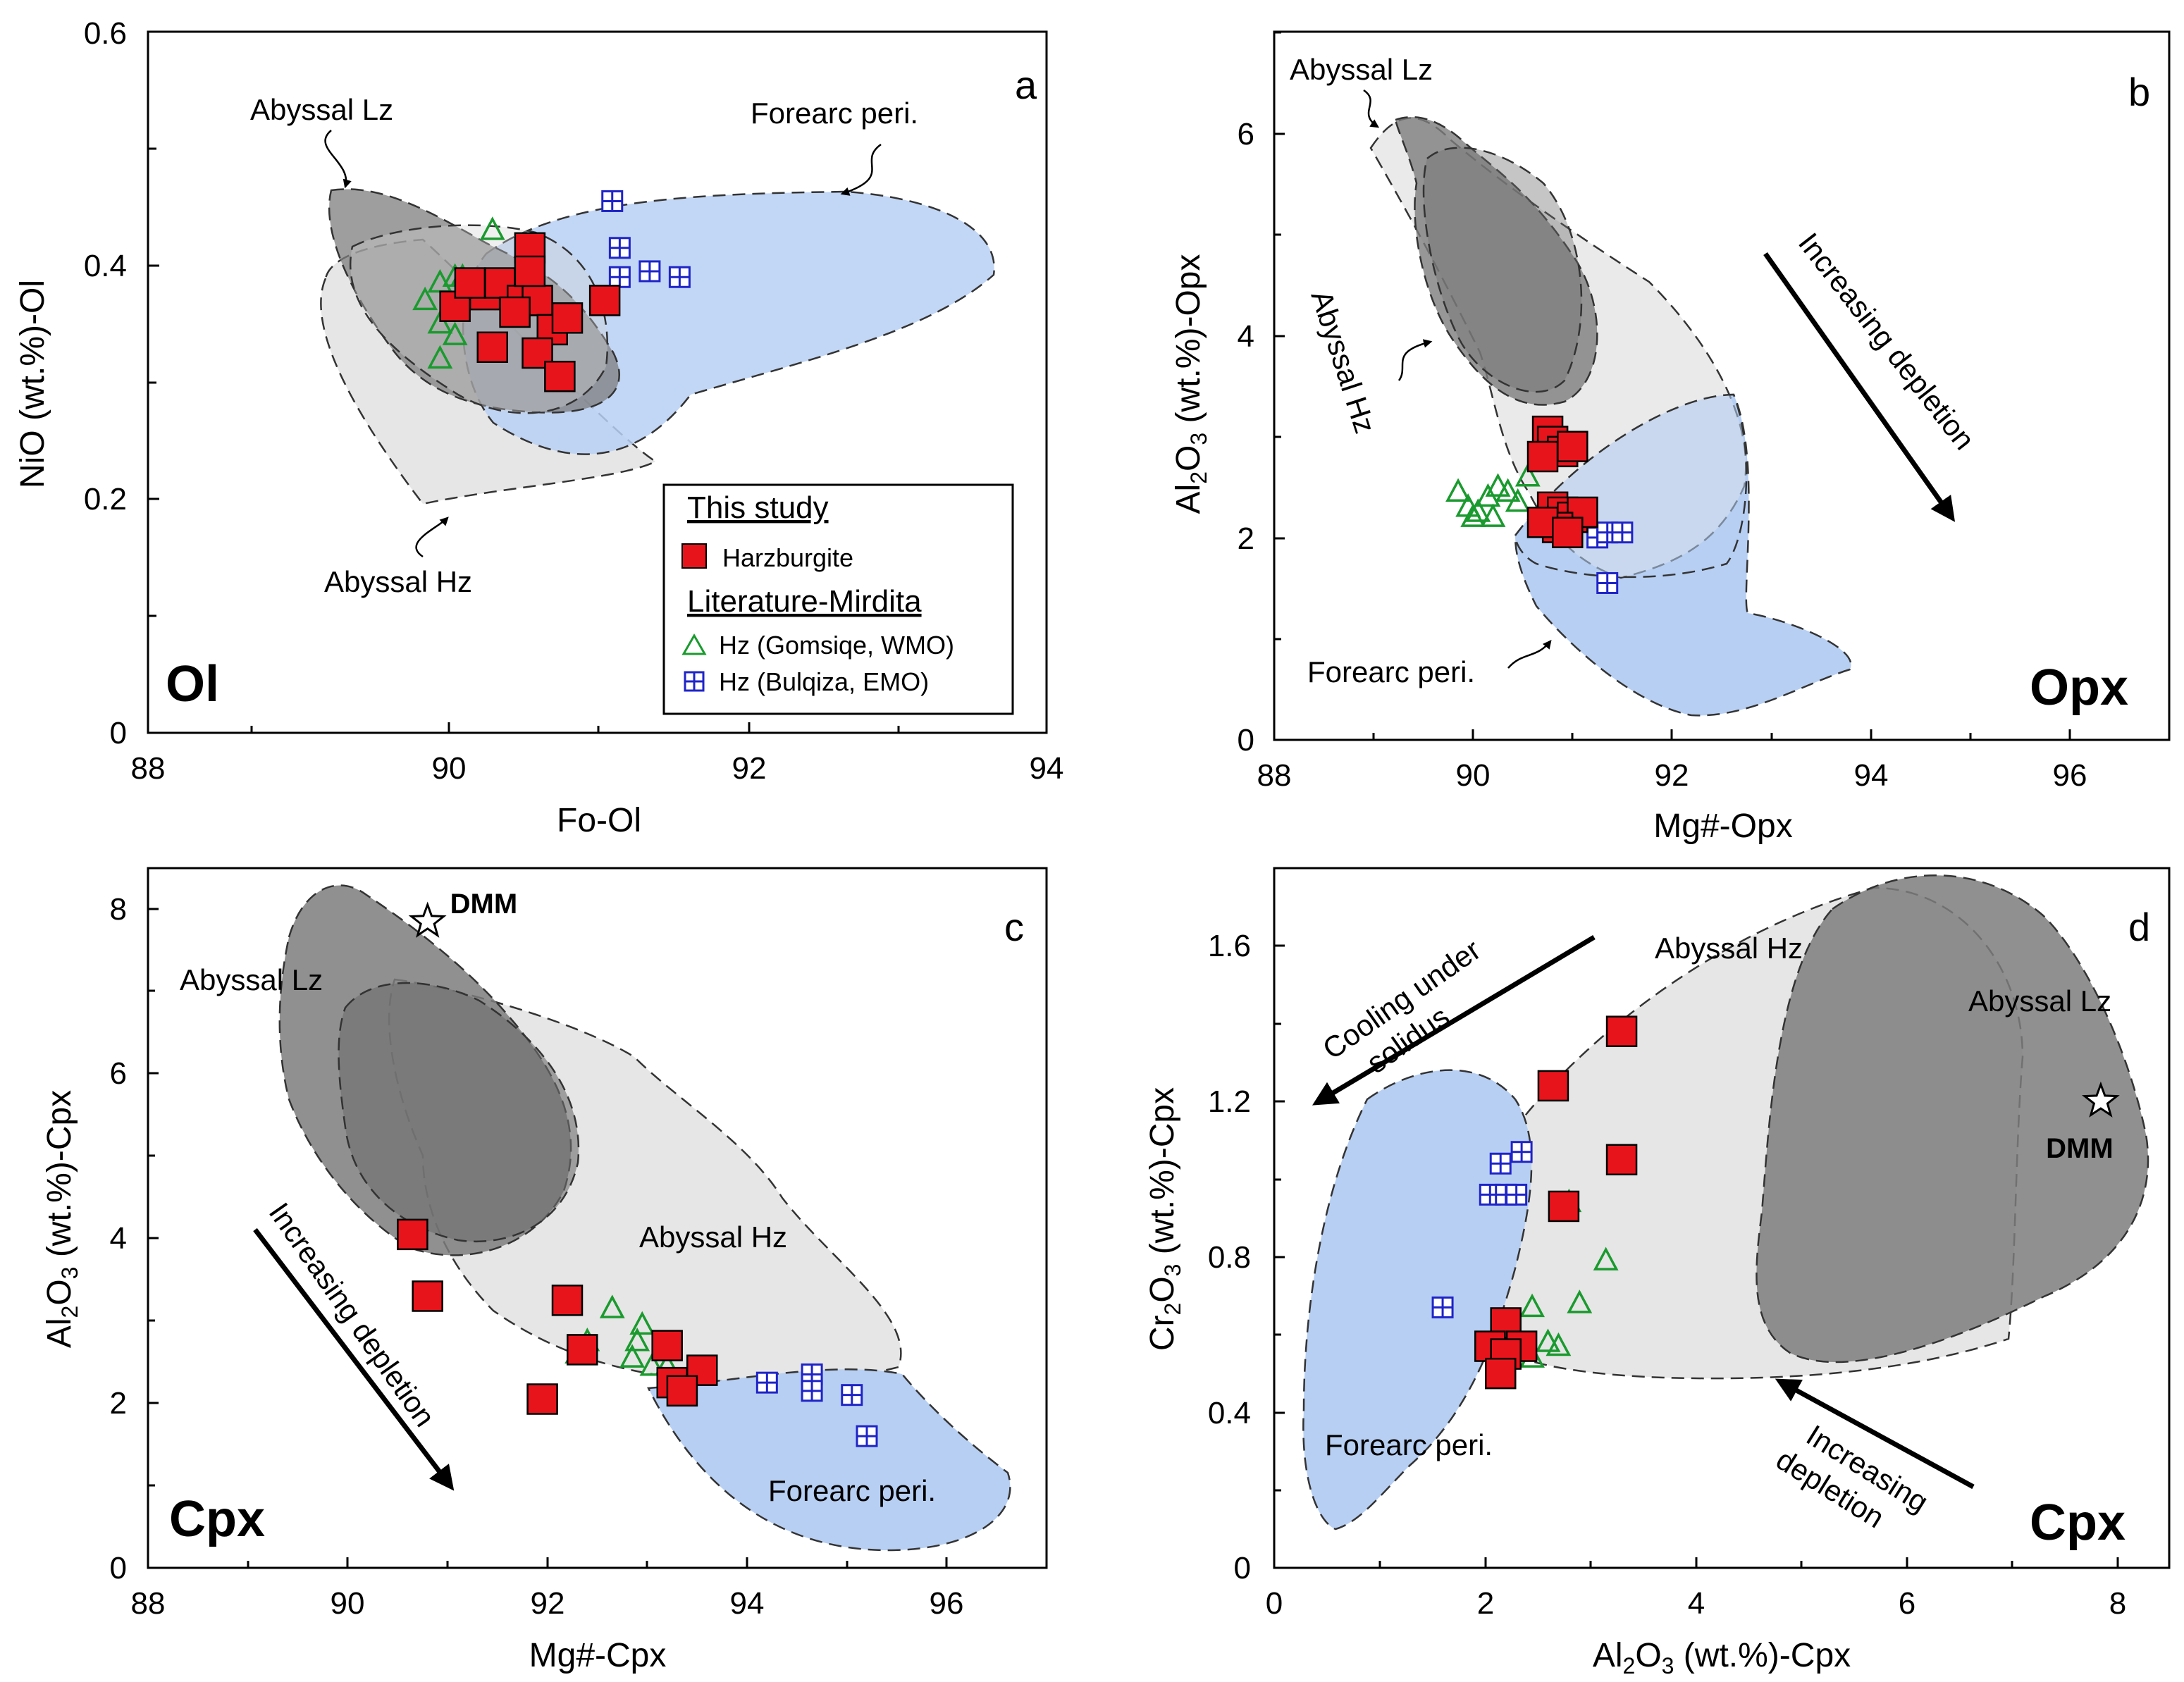  What do you see at coordinates (838, 599) in the screenshot?
I see `legend-box` at bounding box center [838, 599].